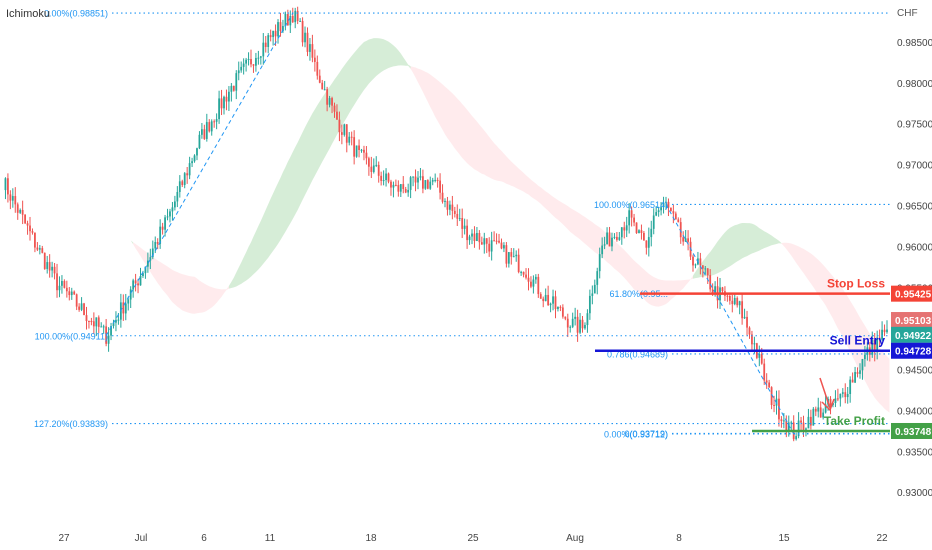 The width and height of the screenshot is (932, 550). I want to click on price-tick-label: 0.97000, so click(914, 166).